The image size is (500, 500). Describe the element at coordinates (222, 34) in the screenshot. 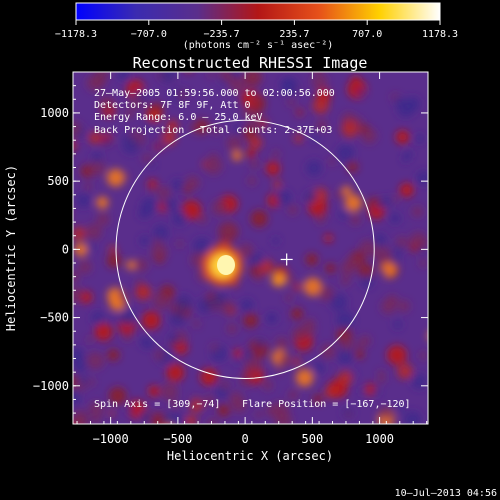

I see `colorbar-tick-label: −235.7` at that location.